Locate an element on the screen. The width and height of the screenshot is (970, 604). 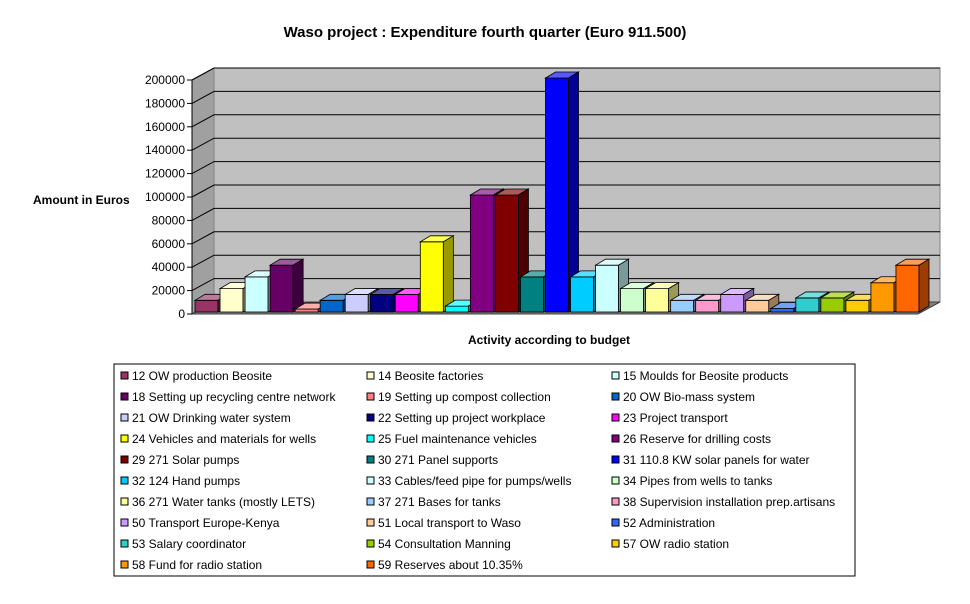
legend-label: 50 Transport Europe-Kenya is located at coordinates (206, 523).